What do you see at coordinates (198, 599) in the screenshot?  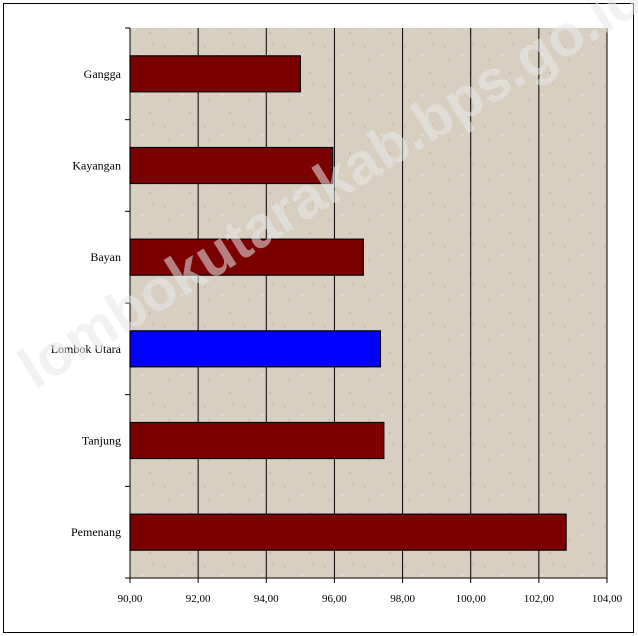 I see `x-tick-label: 92,00` at bounding box center [198, 599].